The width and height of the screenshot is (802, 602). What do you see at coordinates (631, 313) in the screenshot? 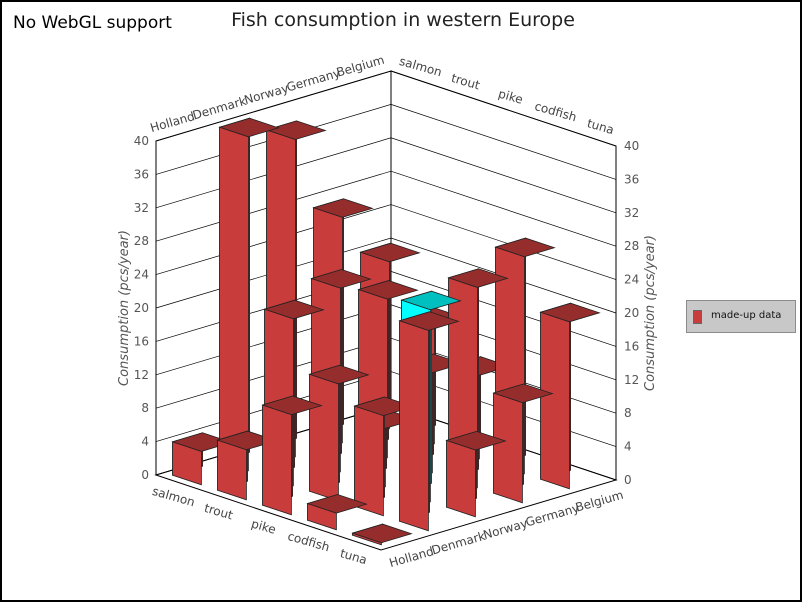
I see `z-tick-right-20: 20` at bounding box center [631, 313].